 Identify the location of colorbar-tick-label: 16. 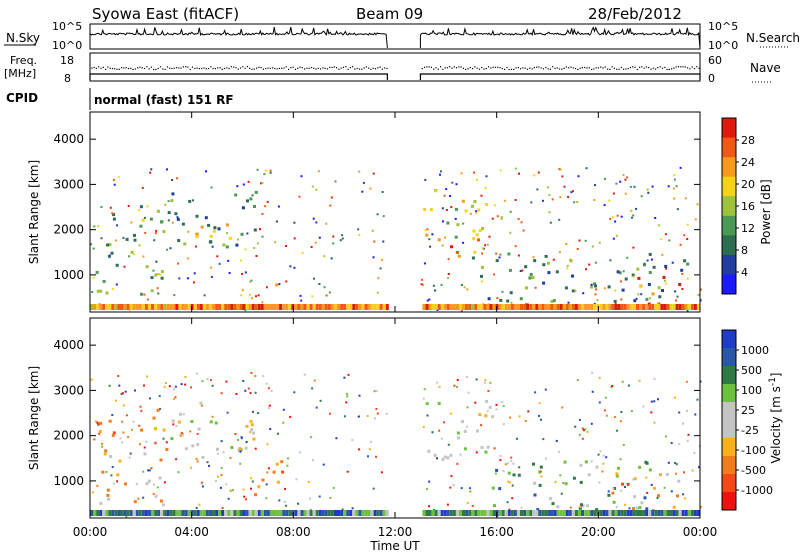
(748, 206).